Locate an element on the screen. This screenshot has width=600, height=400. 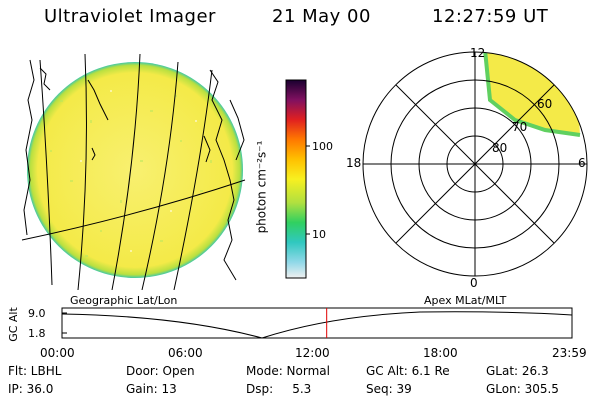
status-glon: GLon: 305.5 is located at coordinates (522, 389).